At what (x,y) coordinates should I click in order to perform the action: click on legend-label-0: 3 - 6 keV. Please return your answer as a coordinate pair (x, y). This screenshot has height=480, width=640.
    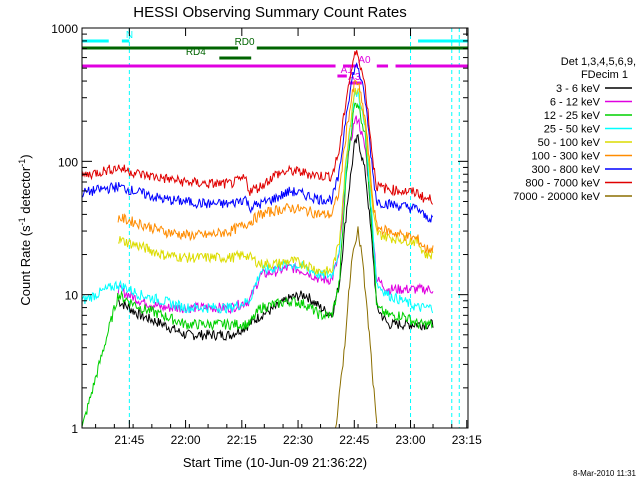
    Looking at the image, I should click on (578, 89).